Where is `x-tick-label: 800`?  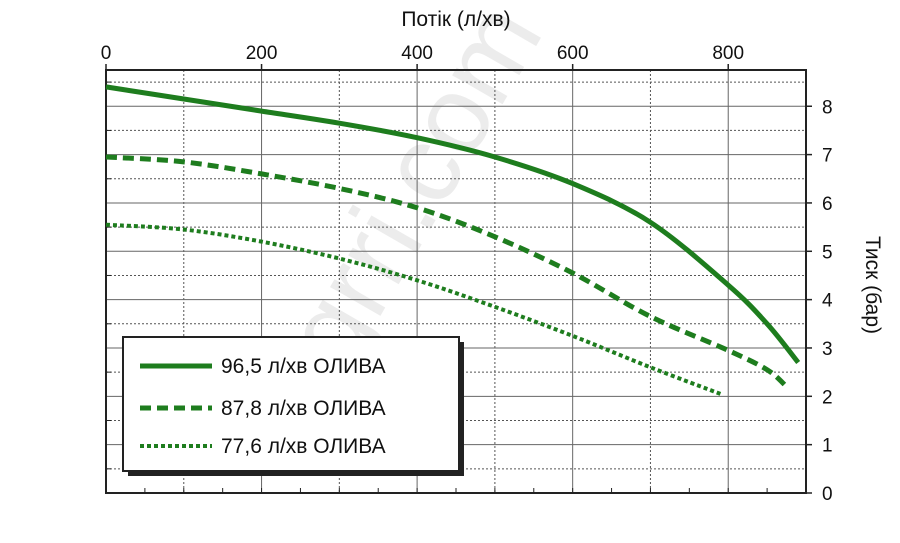
x-tick-label: 800 is located at coordinates (728, 53).